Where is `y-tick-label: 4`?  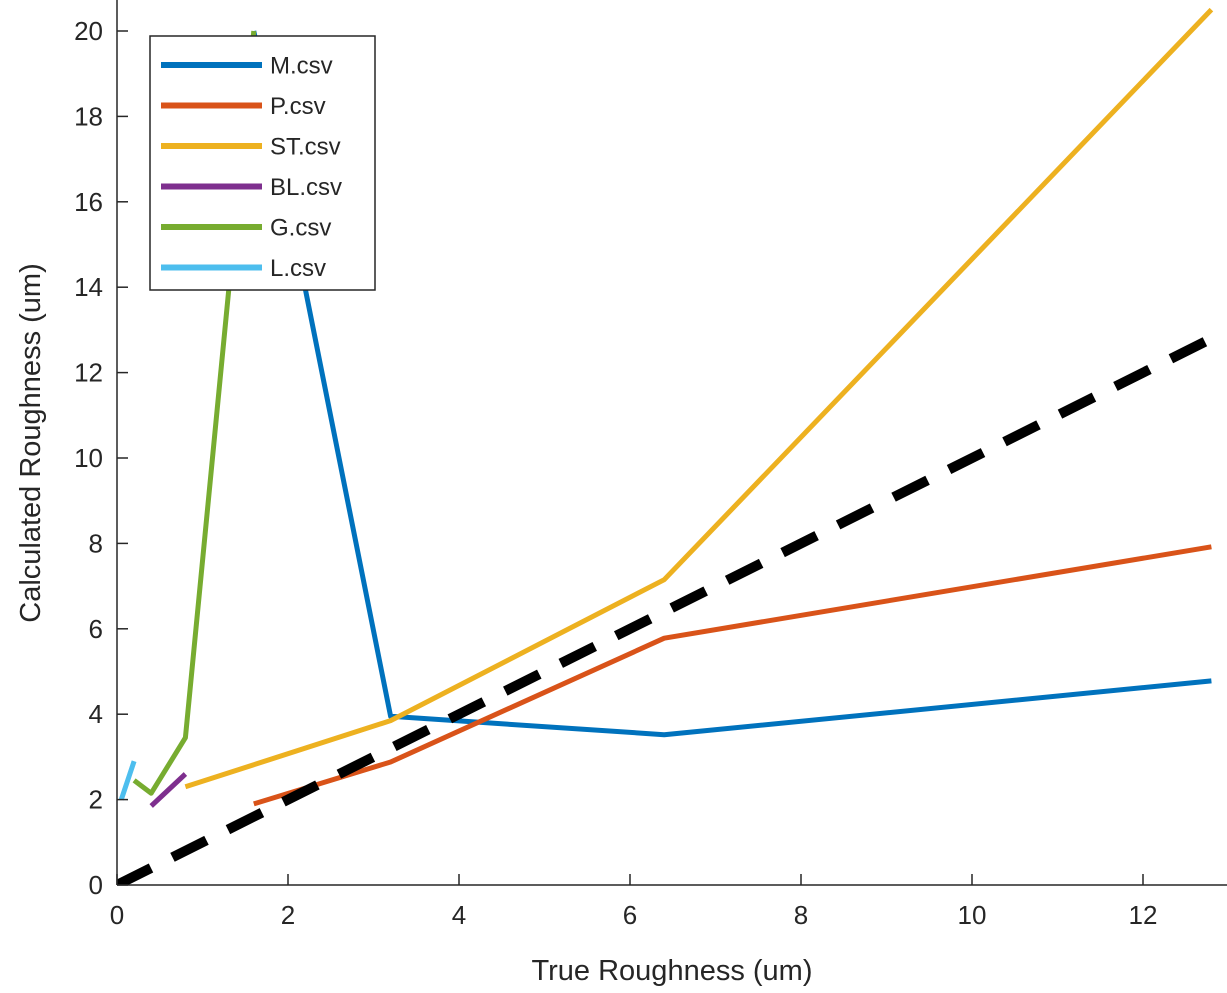
y-tick-label: 4 is located at coordinates (96, 714).